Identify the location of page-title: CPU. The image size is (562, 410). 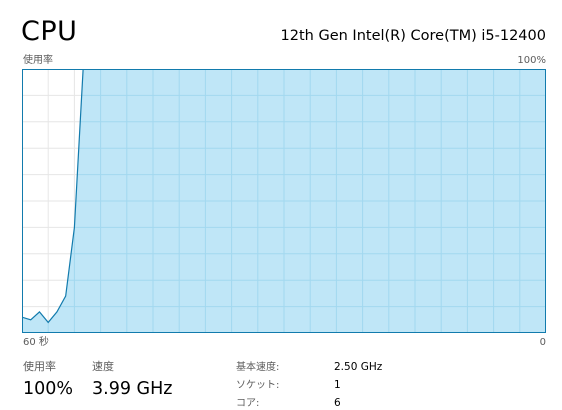
(49, 31).